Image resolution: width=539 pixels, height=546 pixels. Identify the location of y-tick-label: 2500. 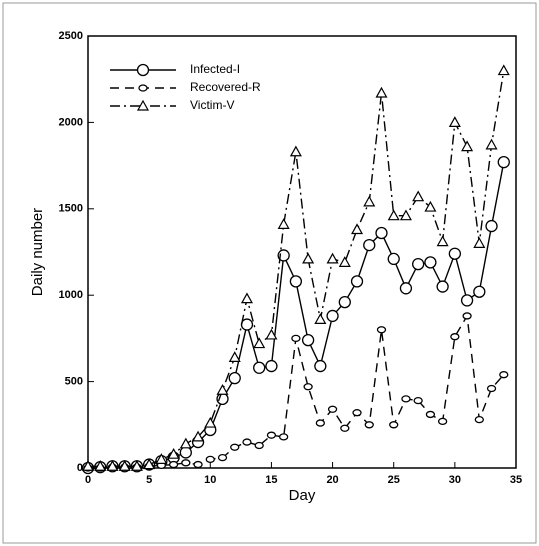
(71, 36).